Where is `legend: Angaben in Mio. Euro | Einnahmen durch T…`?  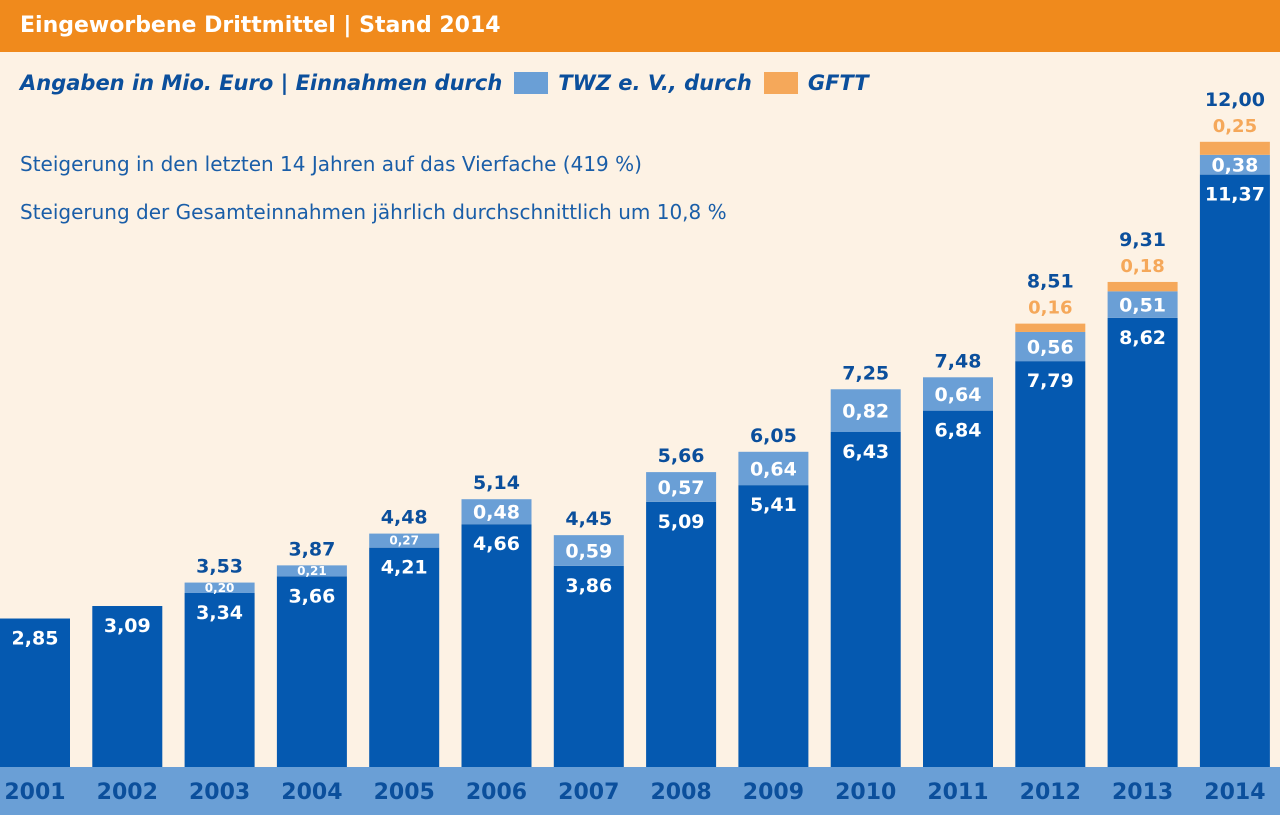
legend: Angaben in Mio. Euro | Einnahmen durch T… is located at coordinates (444, 83).